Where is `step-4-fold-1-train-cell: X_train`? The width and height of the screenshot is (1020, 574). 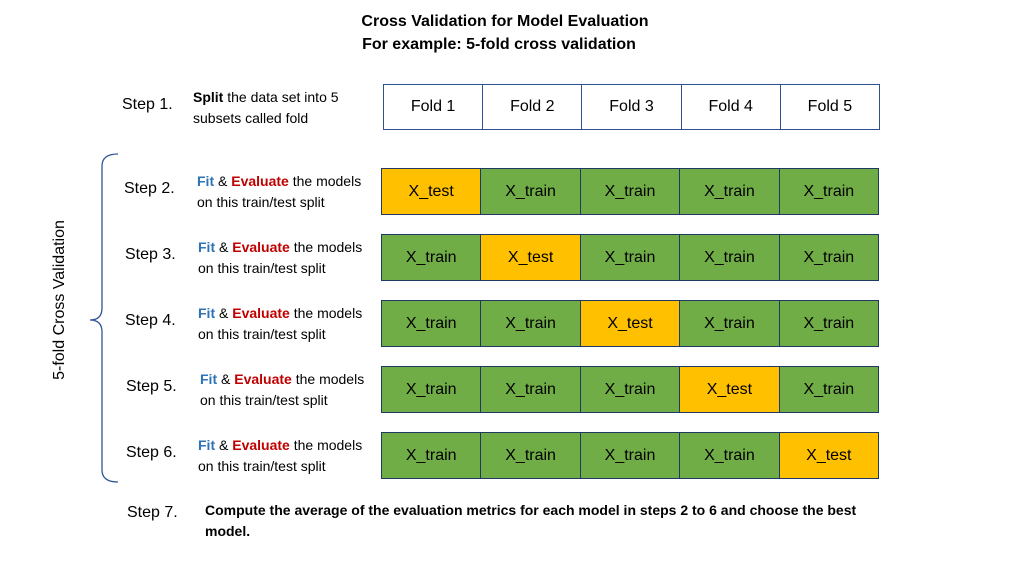 step-4-fold-1-train-cell: X_train is located at coordinates (432, 323).